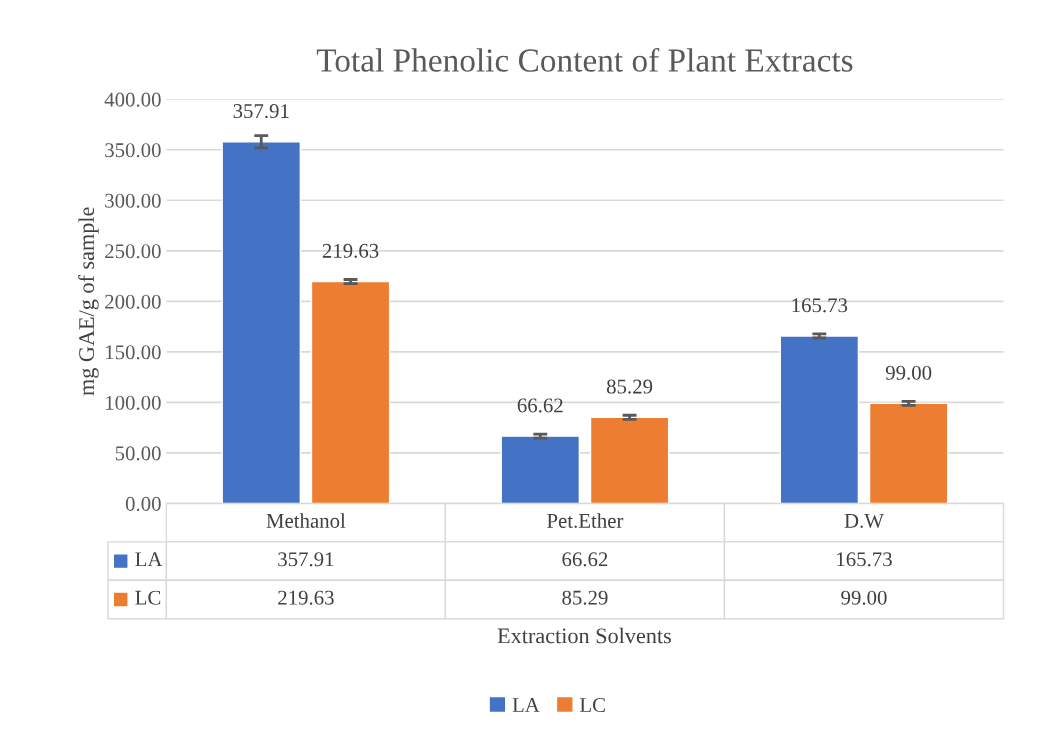 The image size is (1053, 735). I want to click on legend-label: LC, so click(148, 597).